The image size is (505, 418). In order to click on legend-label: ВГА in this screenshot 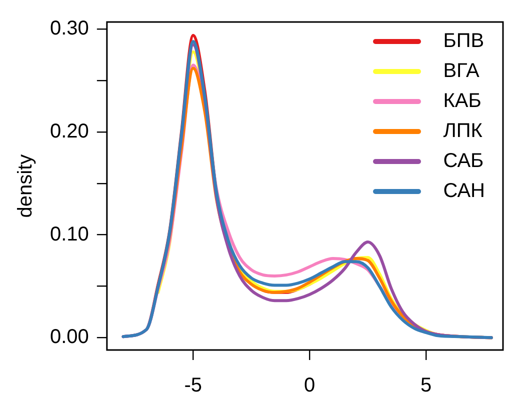, I will do `click(461, 71)`.